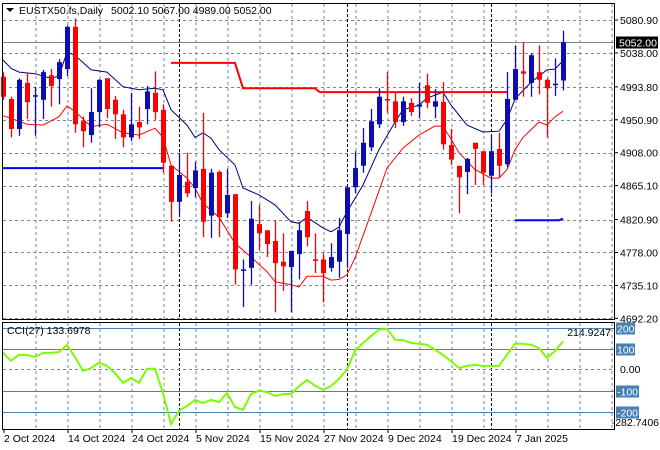  Describe the element at coordinates (639, 121) in the screenshot. I see `price-tick-label: 4950.90` at that location.